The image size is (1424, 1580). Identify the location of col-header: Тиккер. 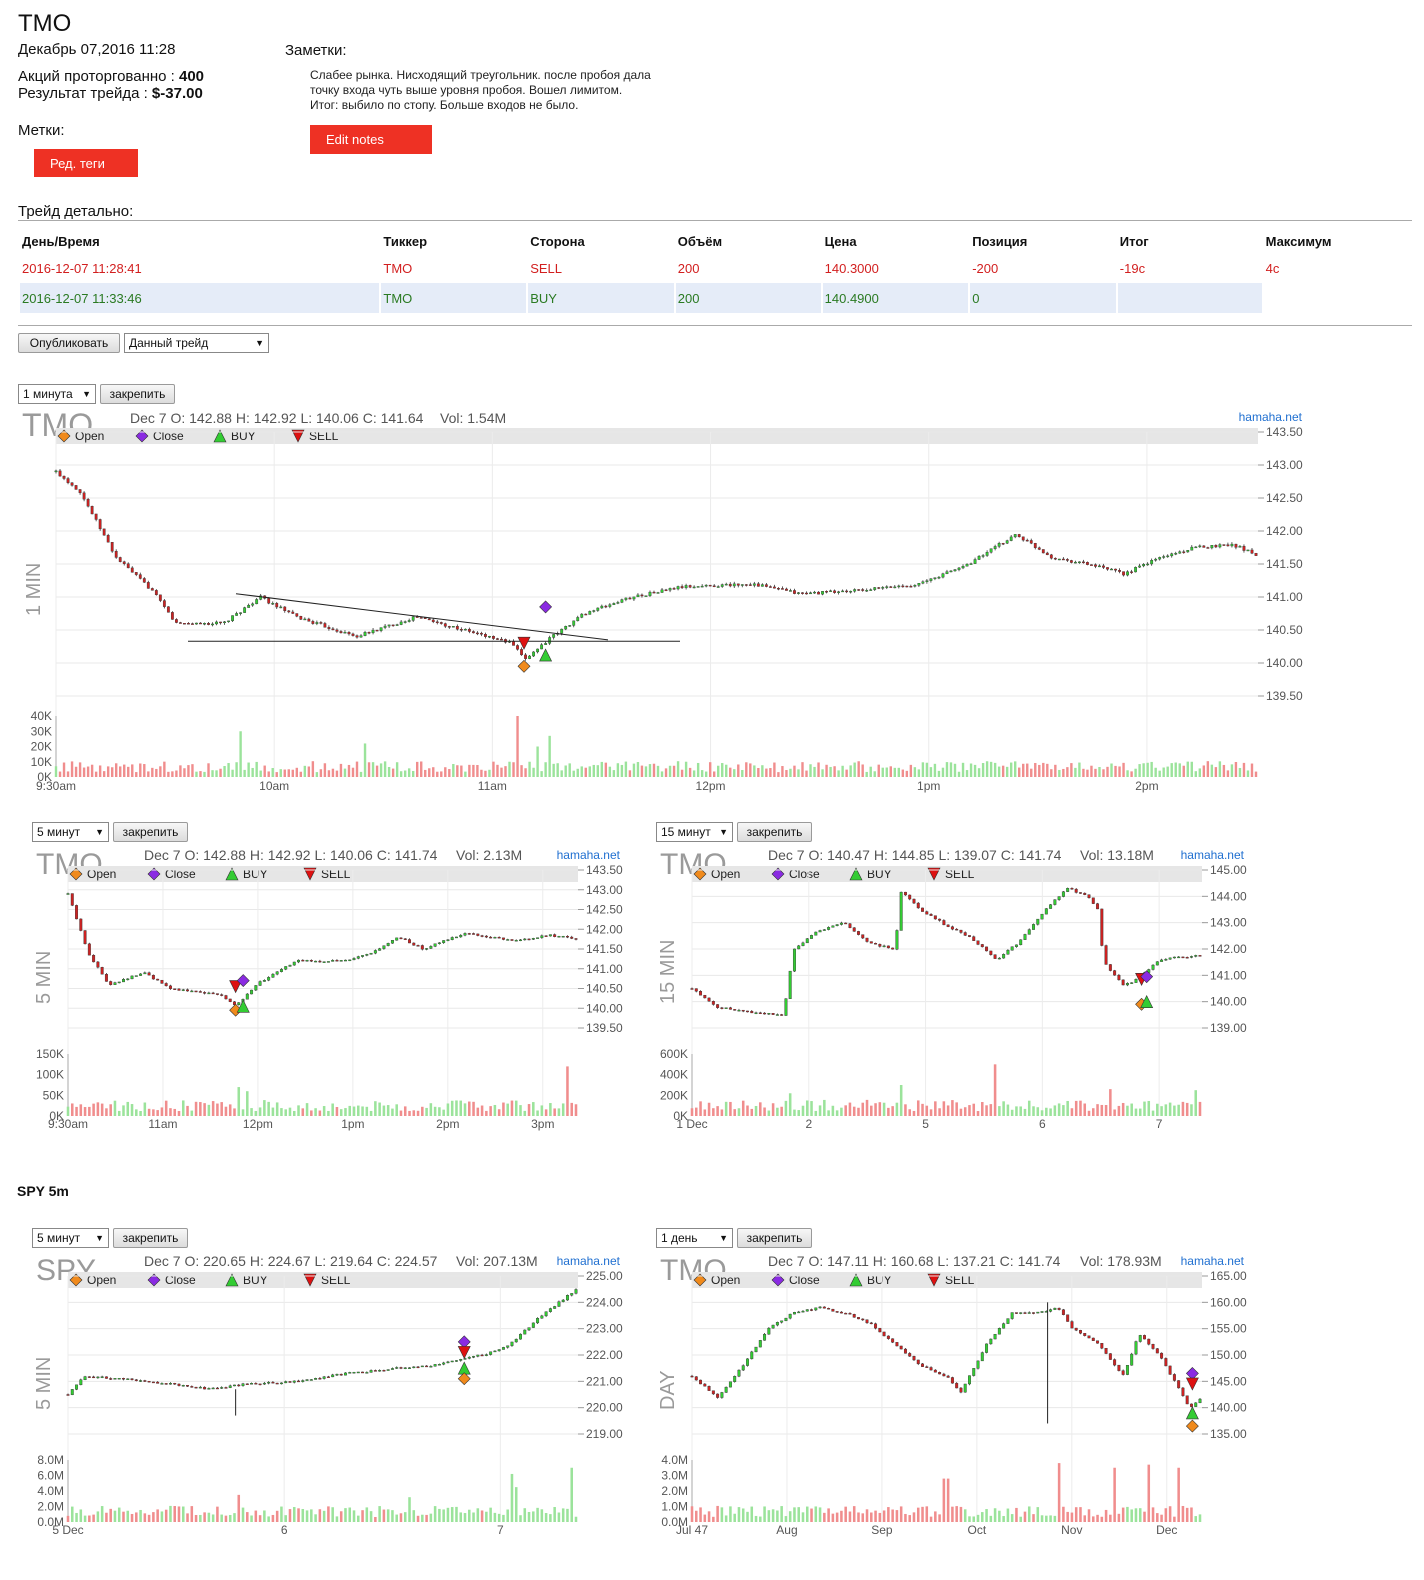
(405, 241).